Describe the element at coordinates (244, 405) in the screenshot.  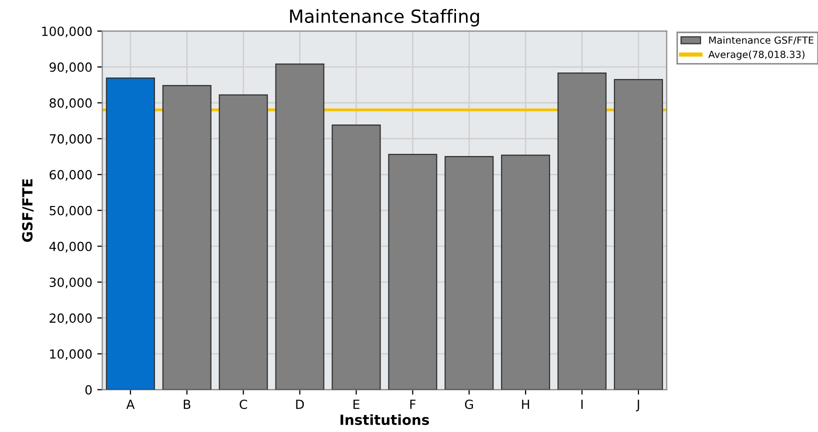
I see `x-tick-label: C` at that location.